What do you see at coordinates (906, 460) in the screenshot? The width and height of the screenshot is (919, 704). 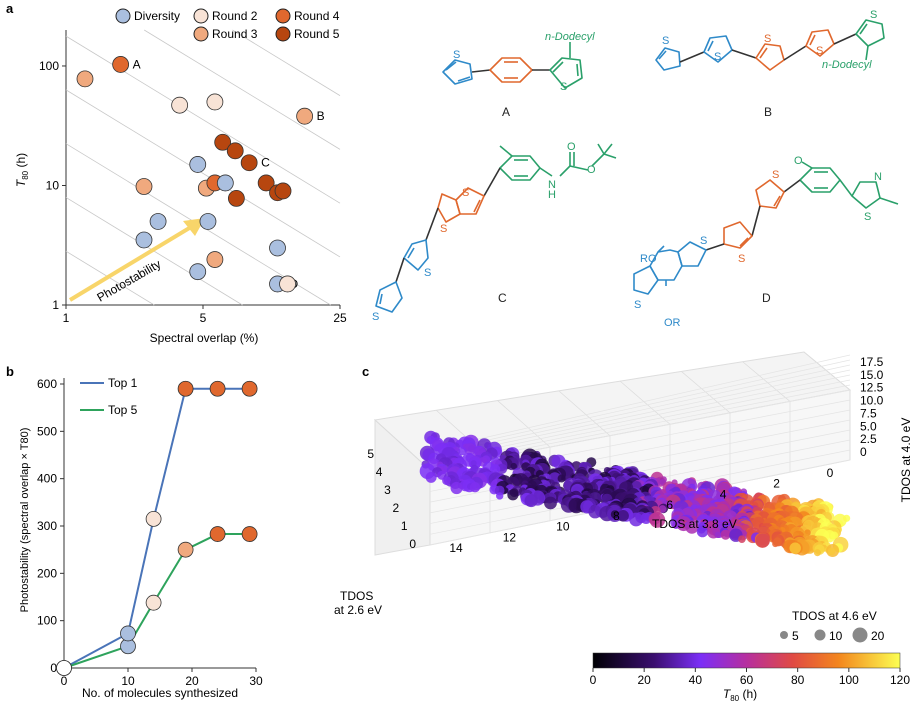 I see `panel-c-zlabel: TDOS at 4.0 eV` at bounding box center [906, 460].